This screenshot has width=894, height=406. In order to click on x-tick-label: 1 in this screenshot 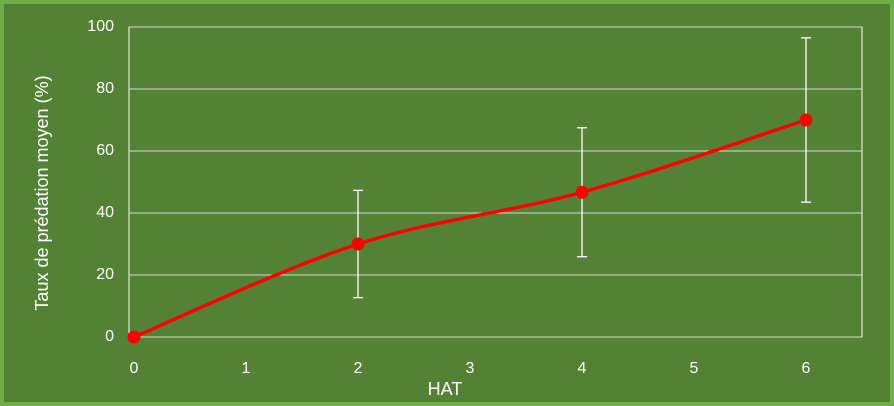, I will do `click(246, 368)`.